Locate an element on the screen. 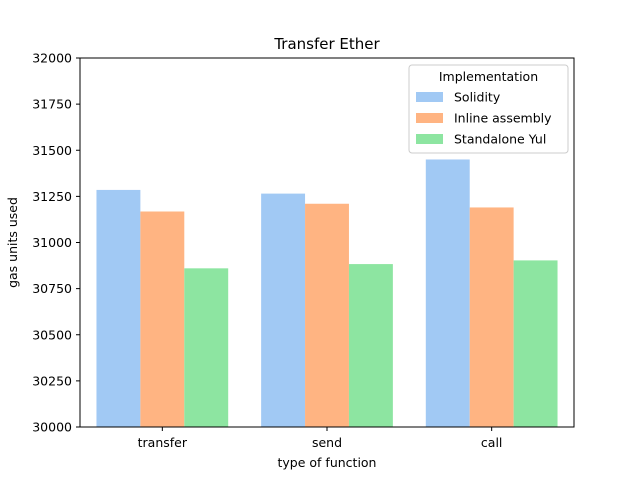 This screenshot has height=480, width=638. legend-label: Inline assembly is located at coordinates (503, 118).